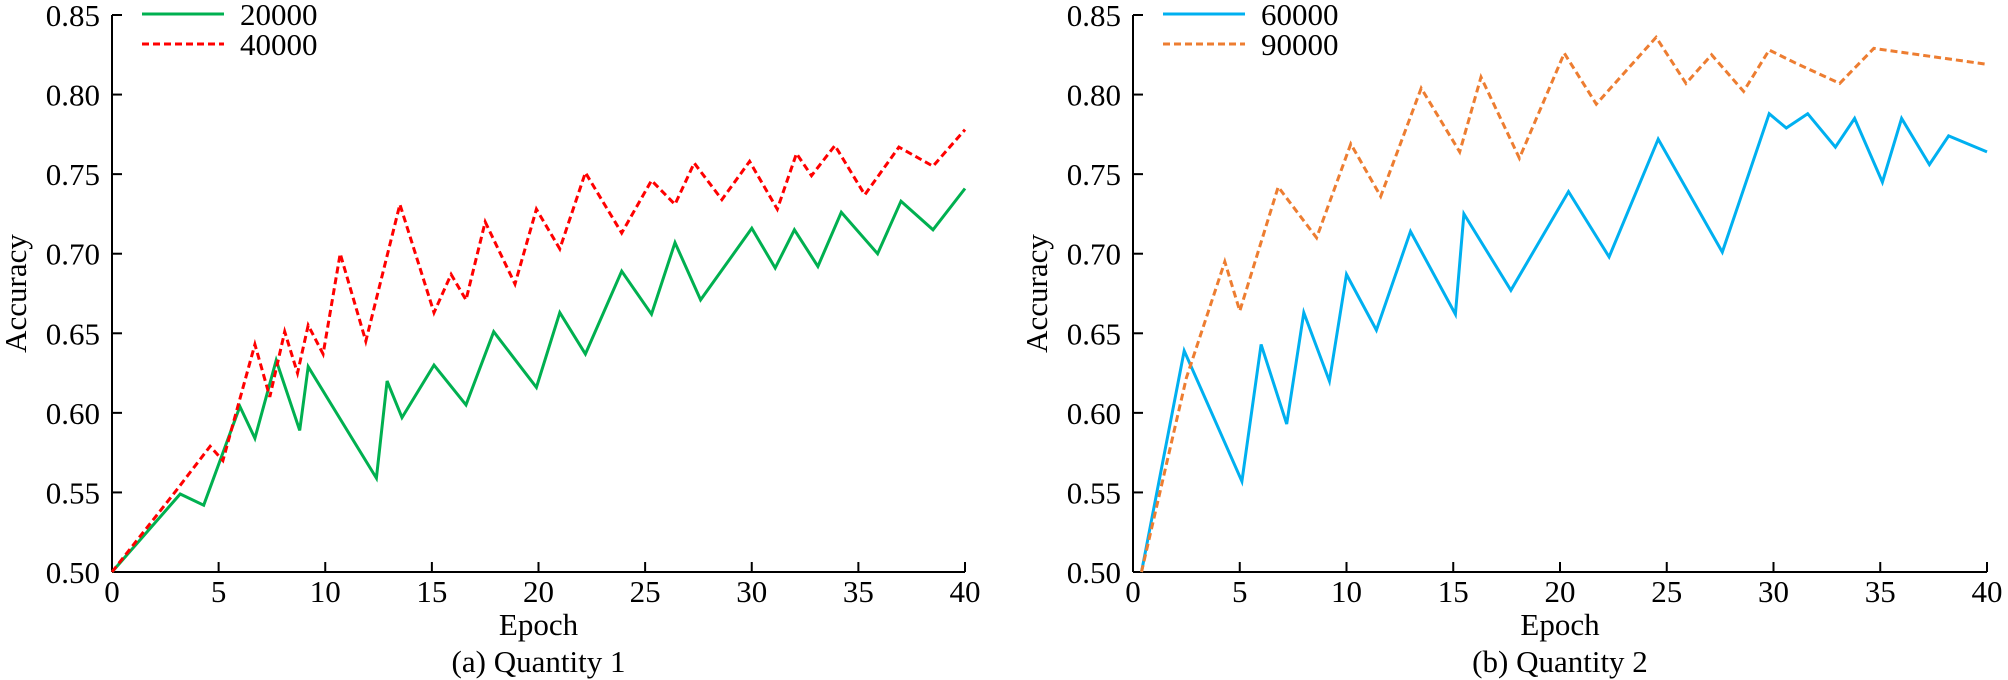 This screenshot has width=2008, height=680. I want to click on chart-caption: (b) Quantity 2, so click(1560, 661).